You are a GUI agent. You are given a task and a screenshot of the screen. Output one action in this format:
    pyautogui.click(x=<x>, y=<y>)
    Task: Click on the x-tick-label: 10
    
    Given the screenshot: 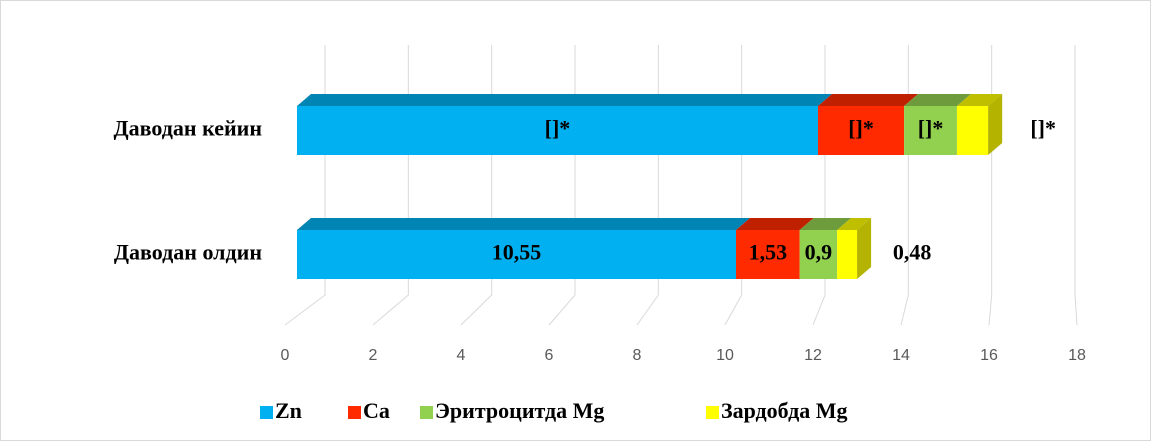 What is the action you would take?
    pyautogui.click(x=725, y=355)
    